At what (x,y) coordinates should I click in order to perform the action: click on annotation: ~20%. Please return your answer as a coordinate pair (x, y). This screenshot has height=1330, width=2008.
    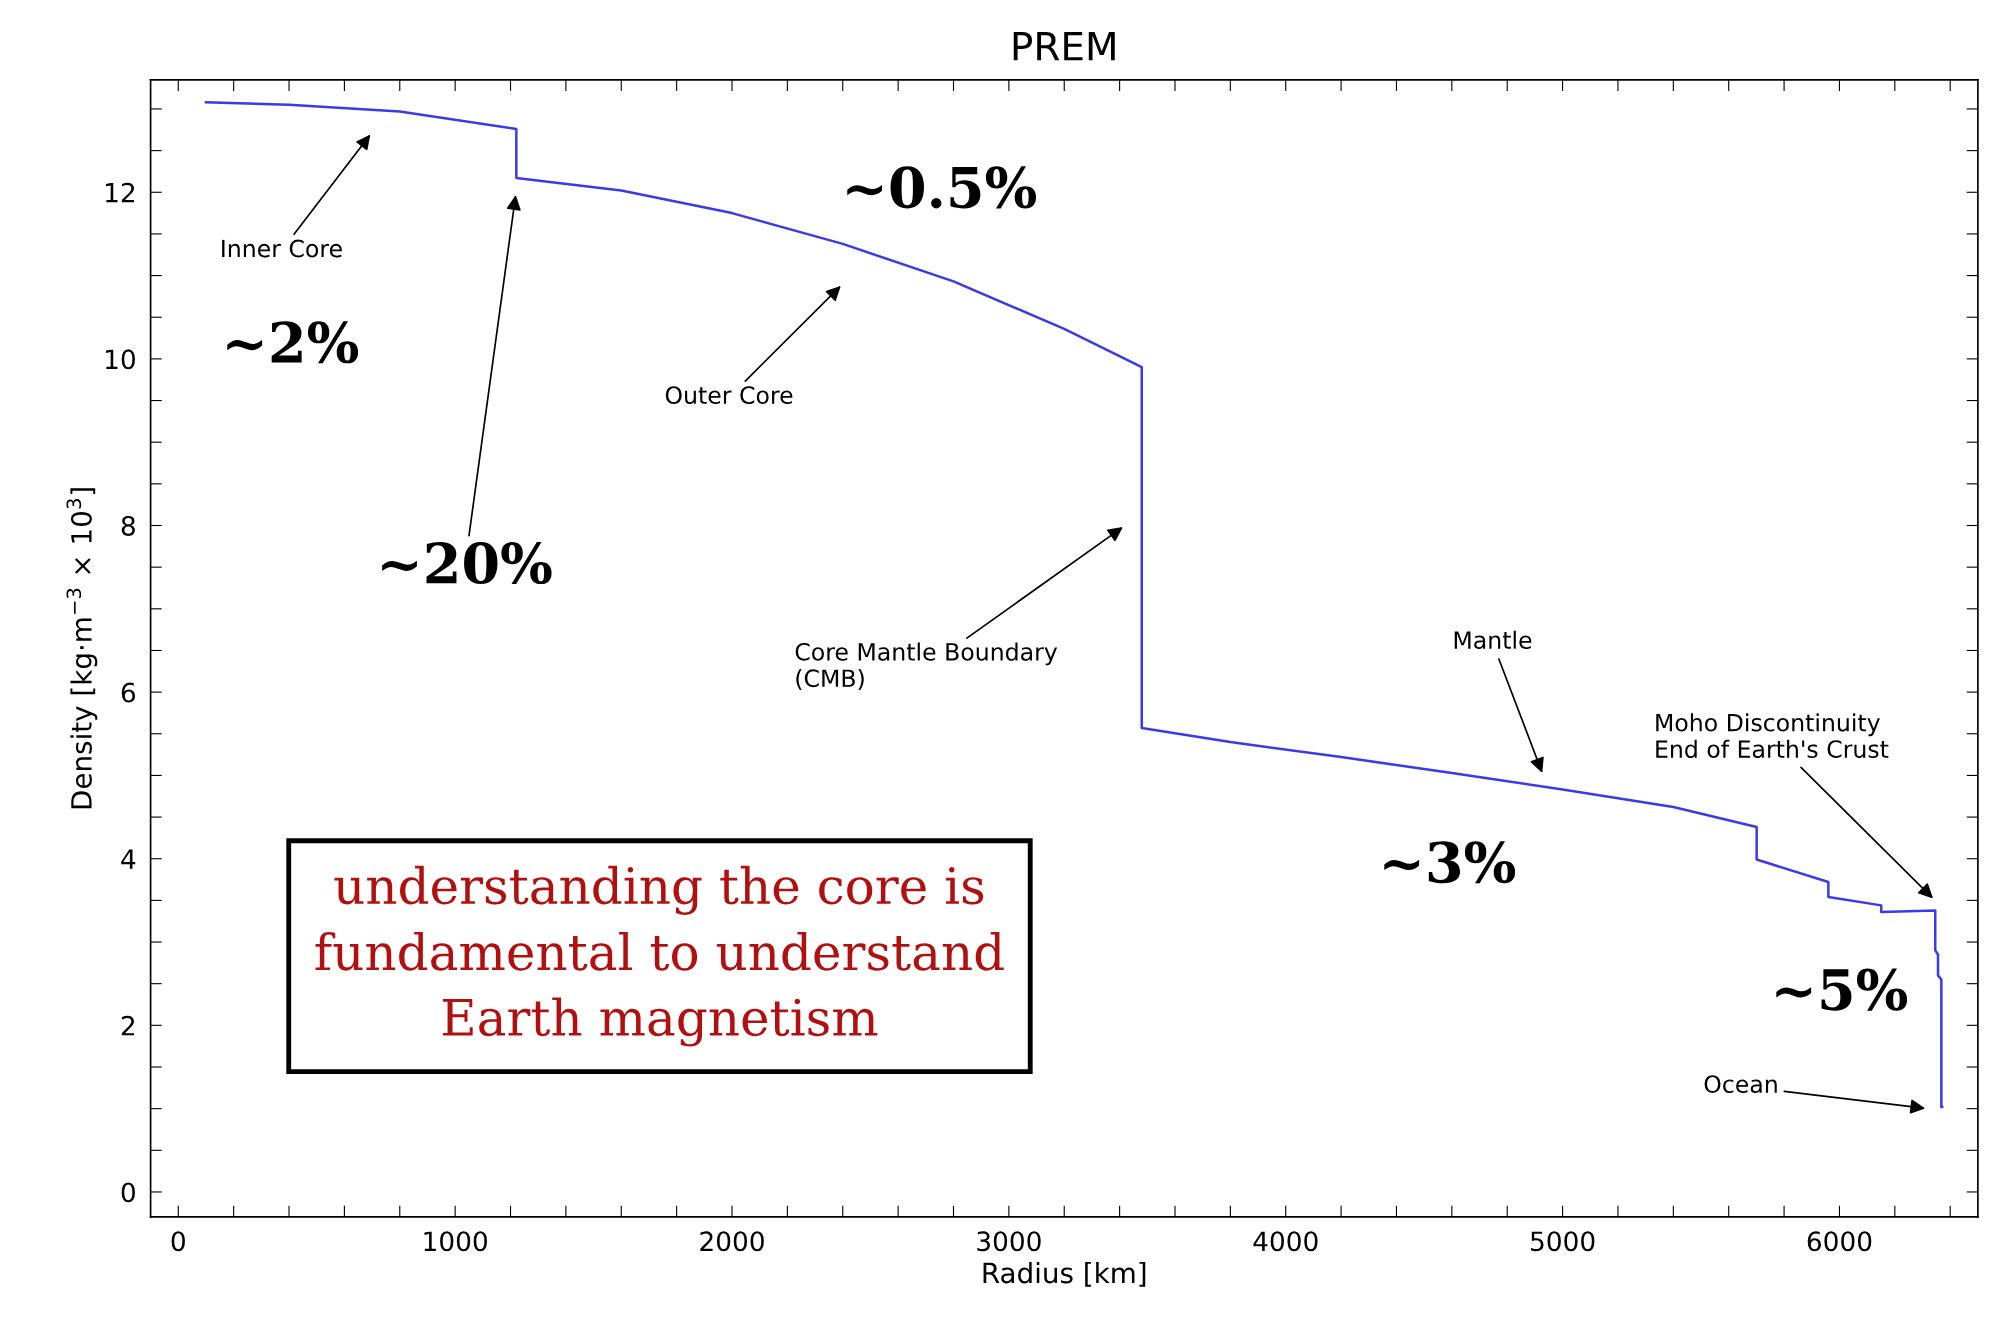
    Looking at the image, I should click on (467, 563).